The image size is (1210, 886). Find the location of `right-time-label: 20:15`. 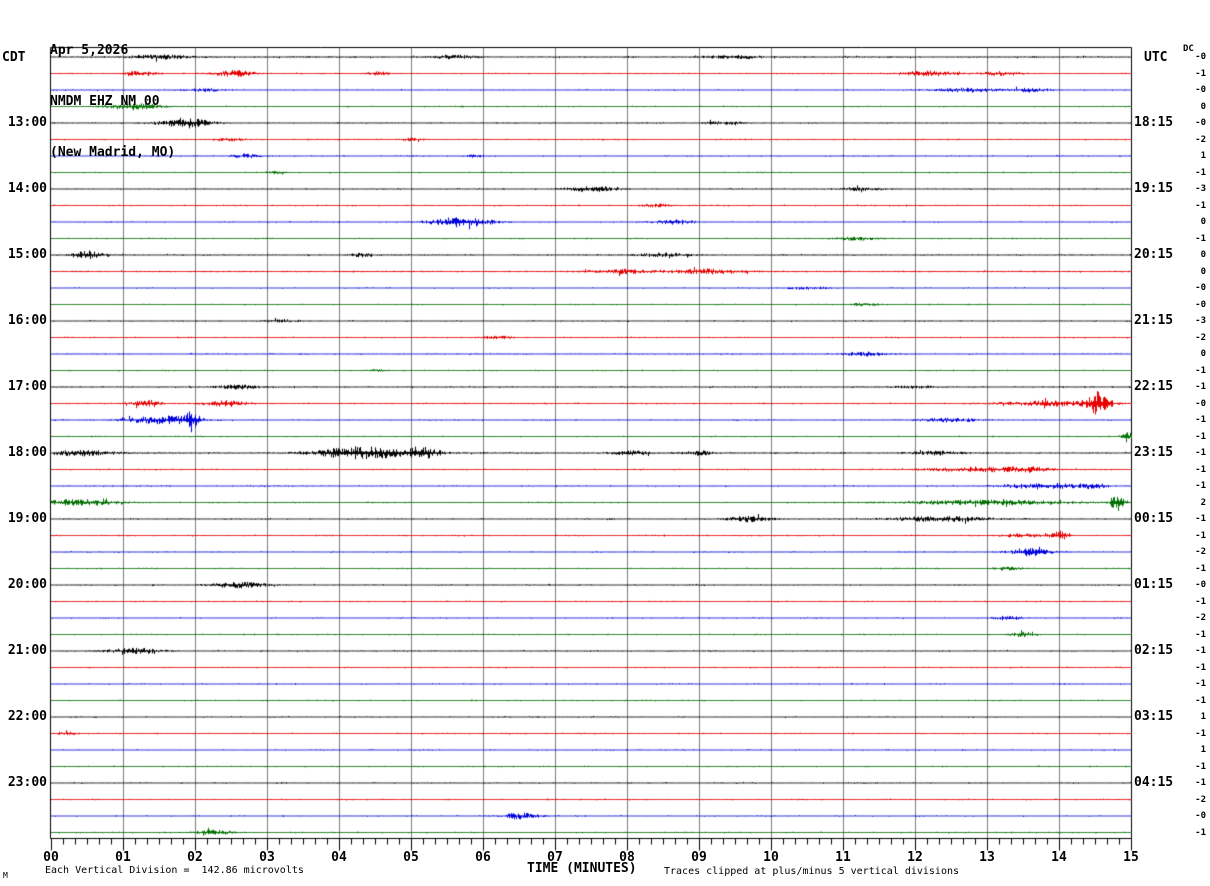

right-time-label: 20:15 is located at coordinates (1154, 254).